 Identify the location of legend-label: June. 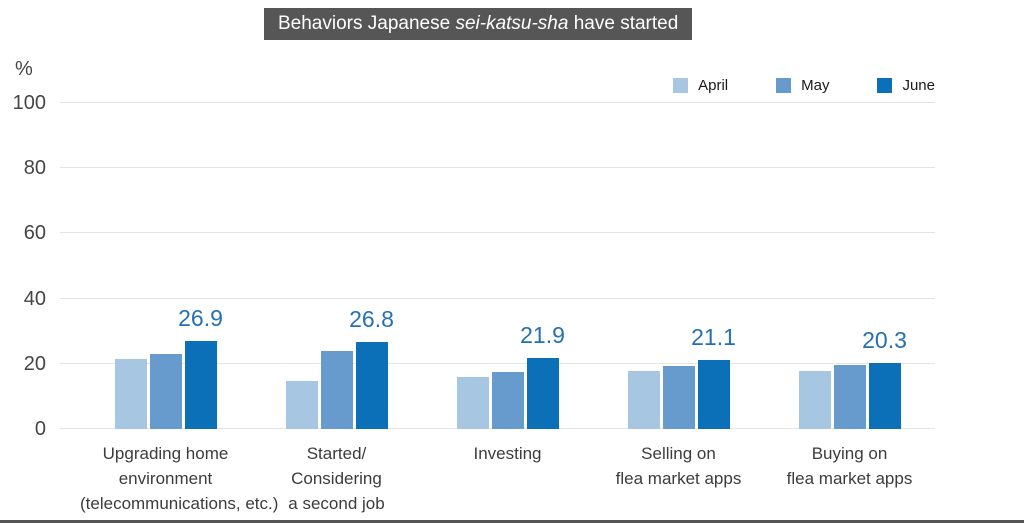
(918, 85).